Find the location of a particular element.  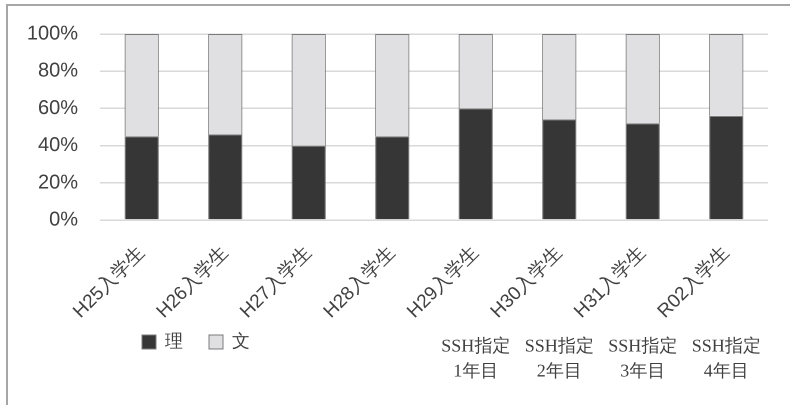

text: SSH指定 4年目 is located at coordinates (726, 358).